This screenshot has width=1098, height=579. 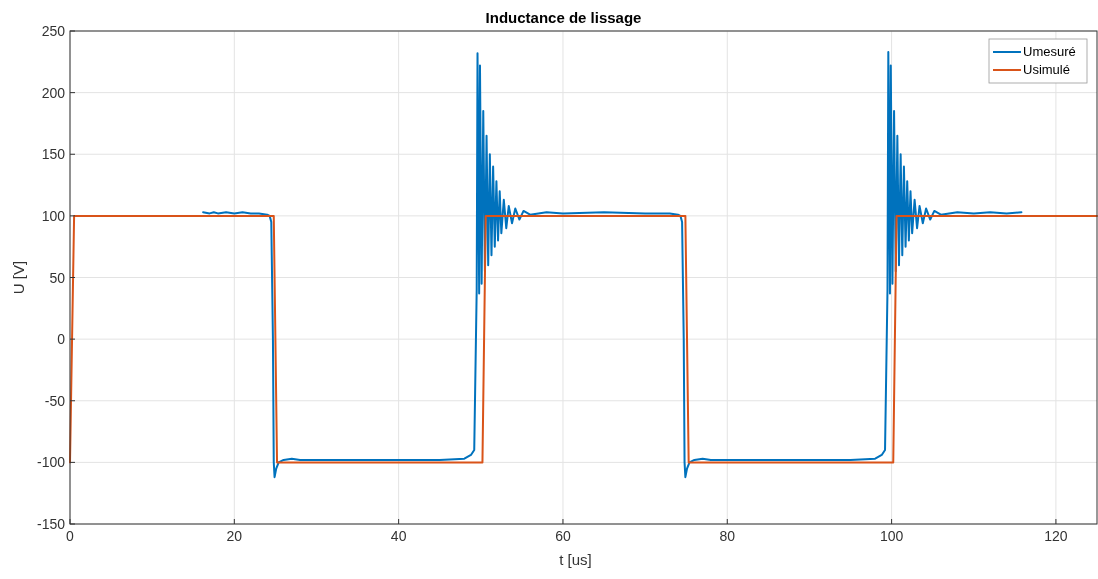 I want to click on y-tick-label: 200, so click(x=53, y=92).